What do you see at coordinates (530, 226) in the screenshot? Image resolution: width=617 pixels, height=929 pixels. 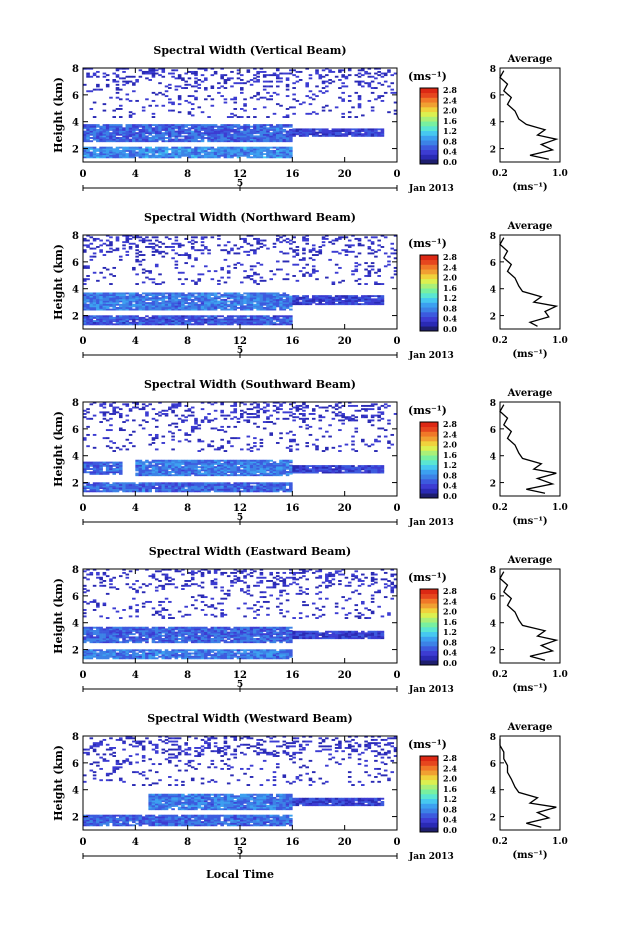 I see `average-title: Average` at bounding box center [530, 226].